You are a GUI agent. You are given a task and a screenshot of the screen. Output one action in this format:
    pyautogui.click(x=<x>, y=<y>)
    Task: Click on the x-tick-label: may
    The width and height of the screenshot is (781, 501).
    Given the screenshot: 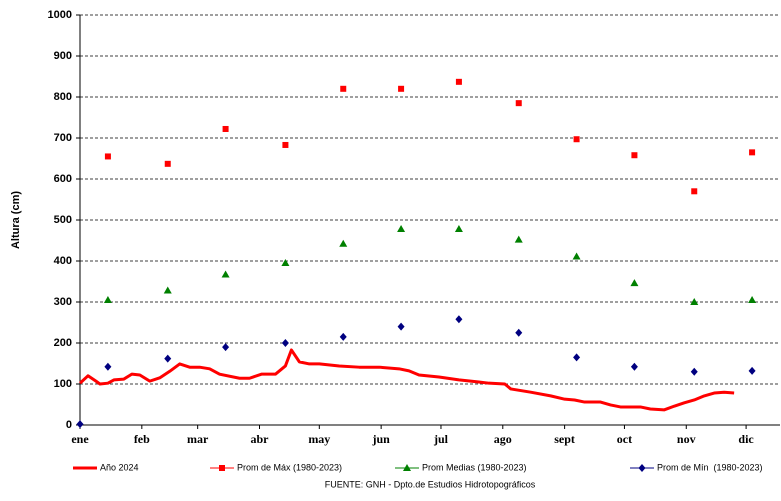 What is the action you would take?
    pyautogui.click(x=319, y=439)
    